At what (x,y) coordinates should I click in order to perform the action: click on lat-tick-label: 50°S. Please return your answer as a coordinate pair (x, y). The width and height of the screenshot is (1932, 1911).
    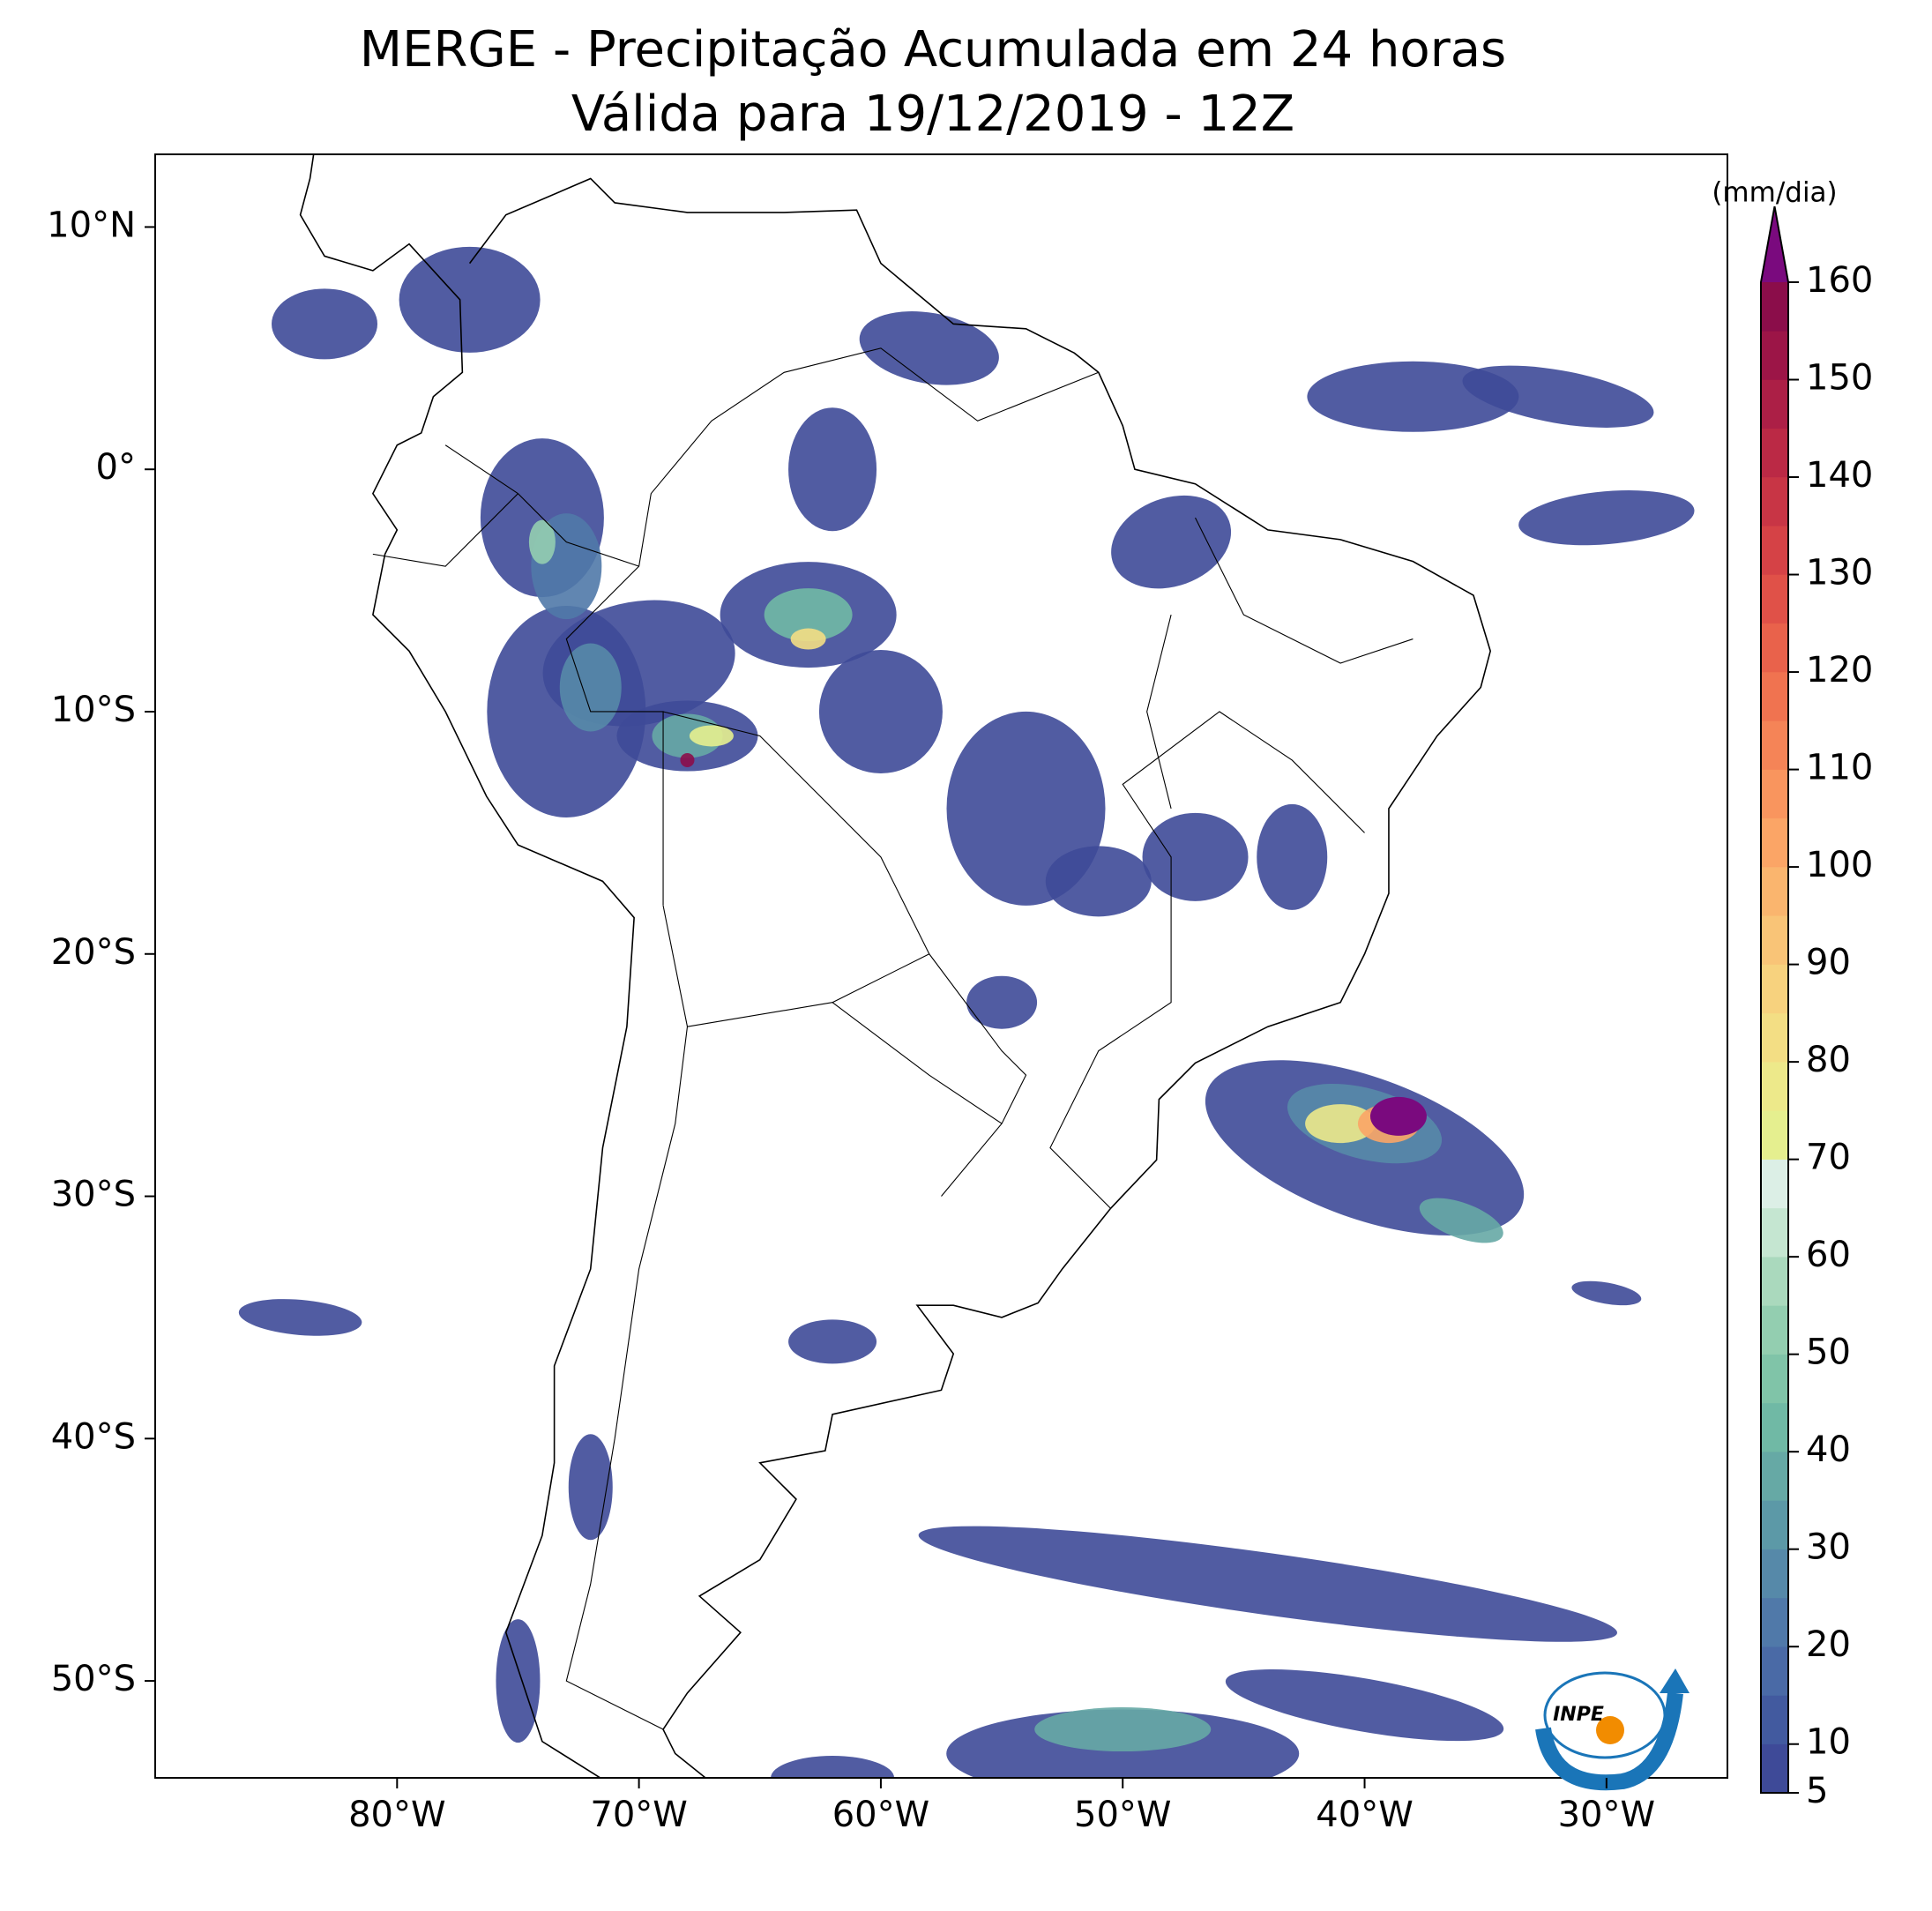
    Looking at the image, I should click on (93, 1679).